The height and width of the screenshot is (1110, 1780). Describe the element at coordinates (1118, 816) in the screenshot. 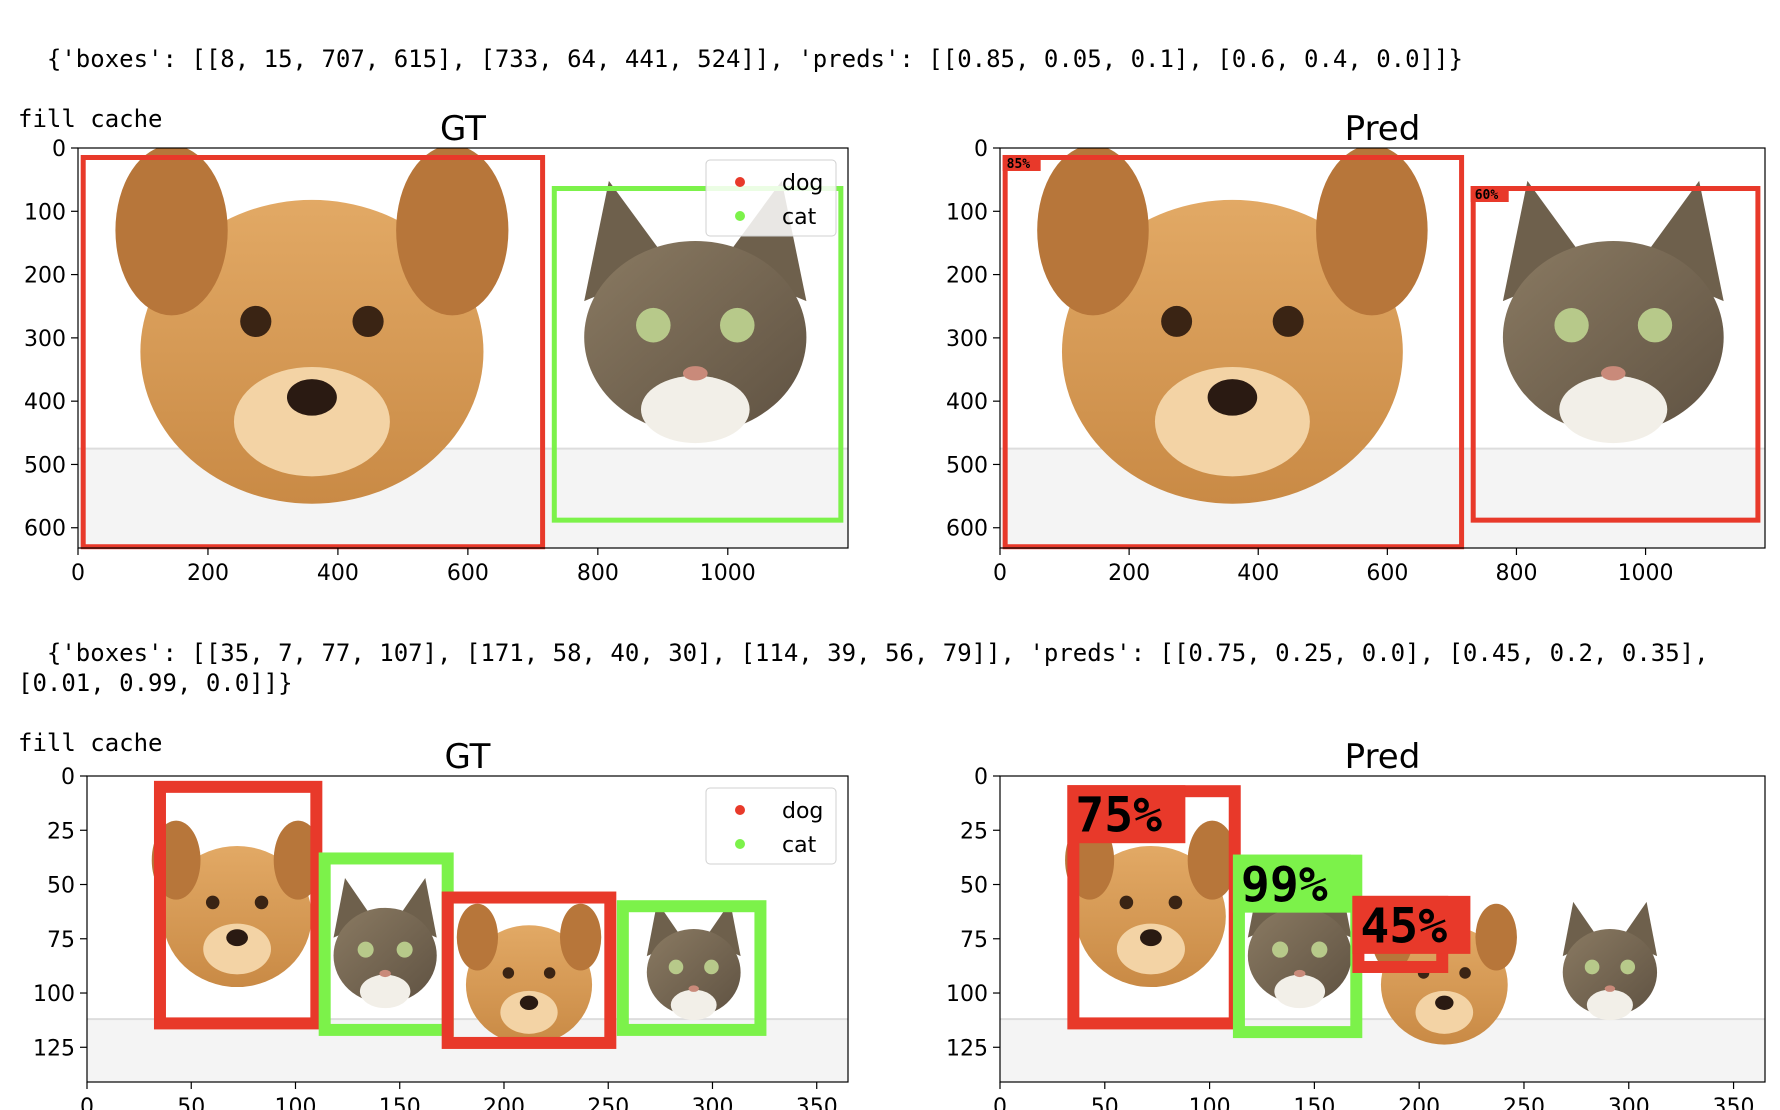

I see `pred-label: 75%` at that location.